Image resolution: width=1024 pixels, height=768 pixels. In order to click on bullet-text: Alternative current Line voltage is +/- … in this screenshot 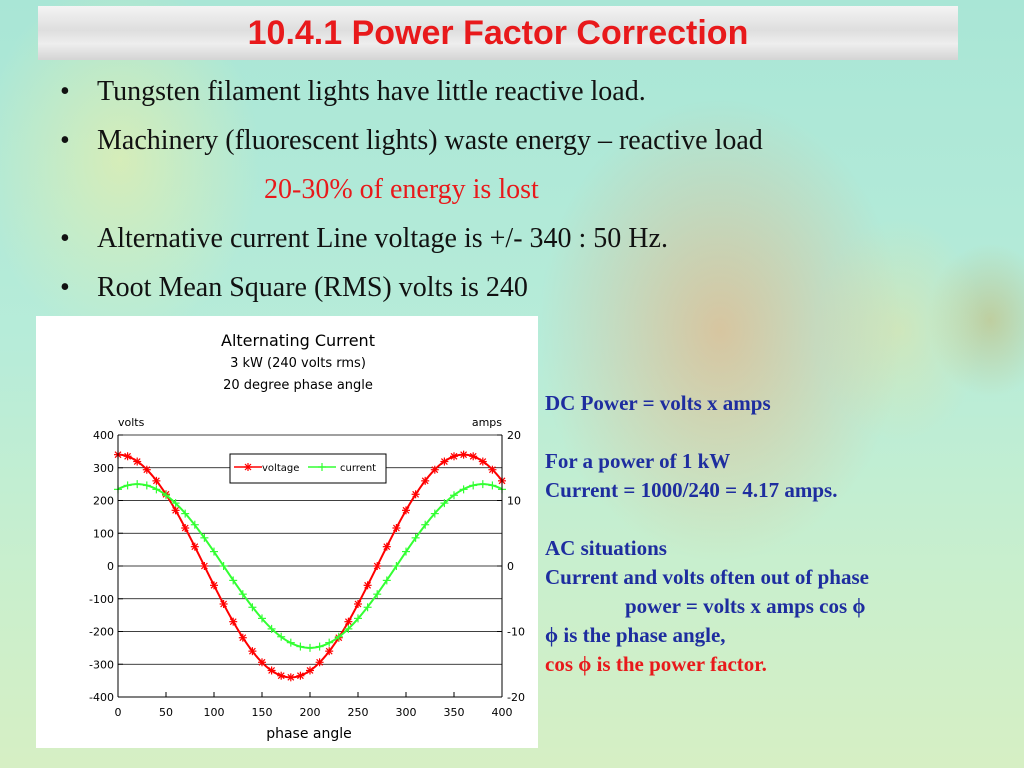, I will do `click(382, 238)`.